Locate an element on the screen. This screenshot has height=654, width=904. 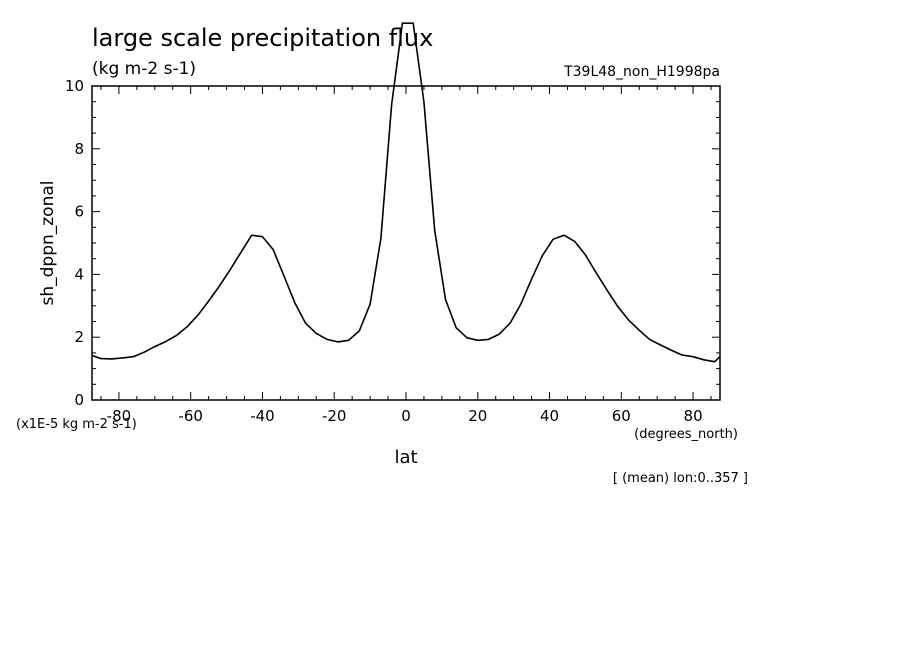
y-tick-label: 2 is located at coordinates (79, 337).